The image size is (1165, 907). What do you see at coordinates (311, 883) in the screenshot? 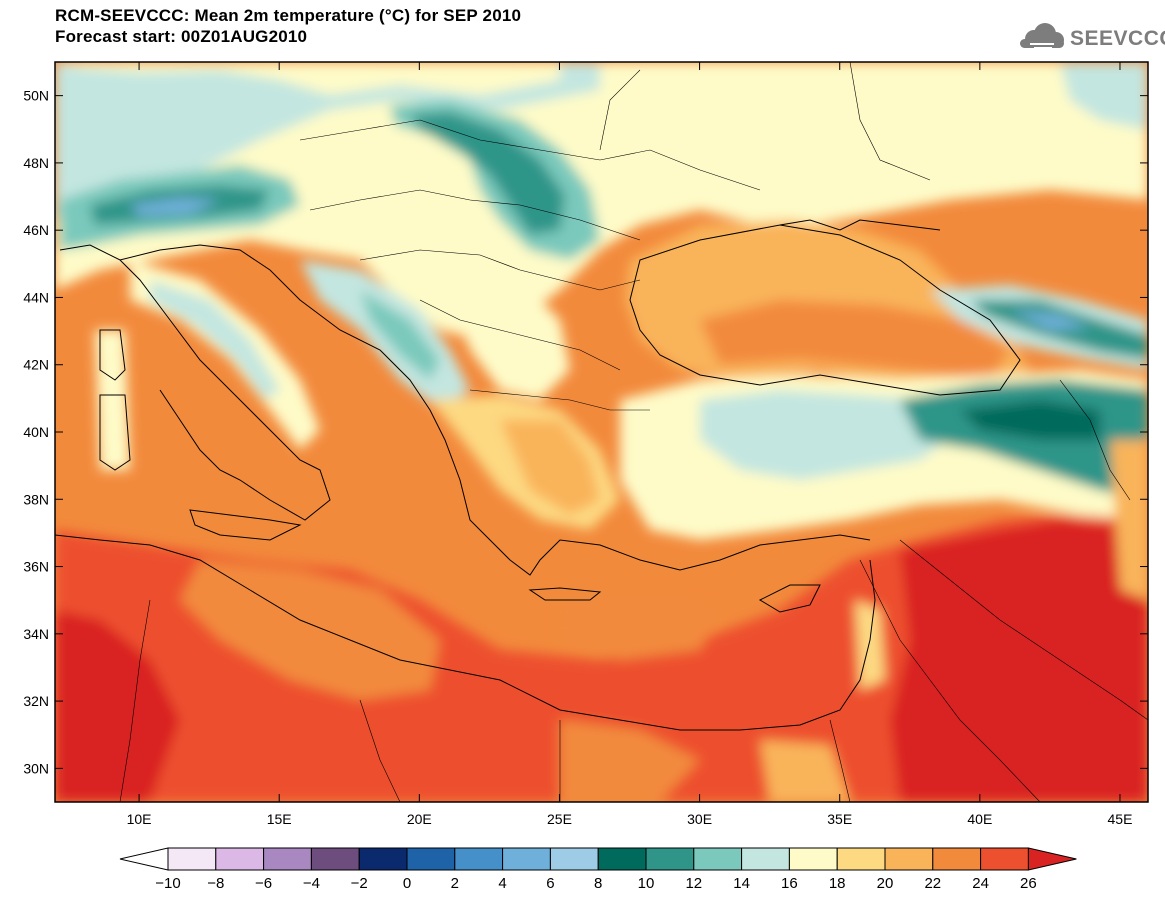
I see `colorbar-label: −4` at bounding box center [311, 883].